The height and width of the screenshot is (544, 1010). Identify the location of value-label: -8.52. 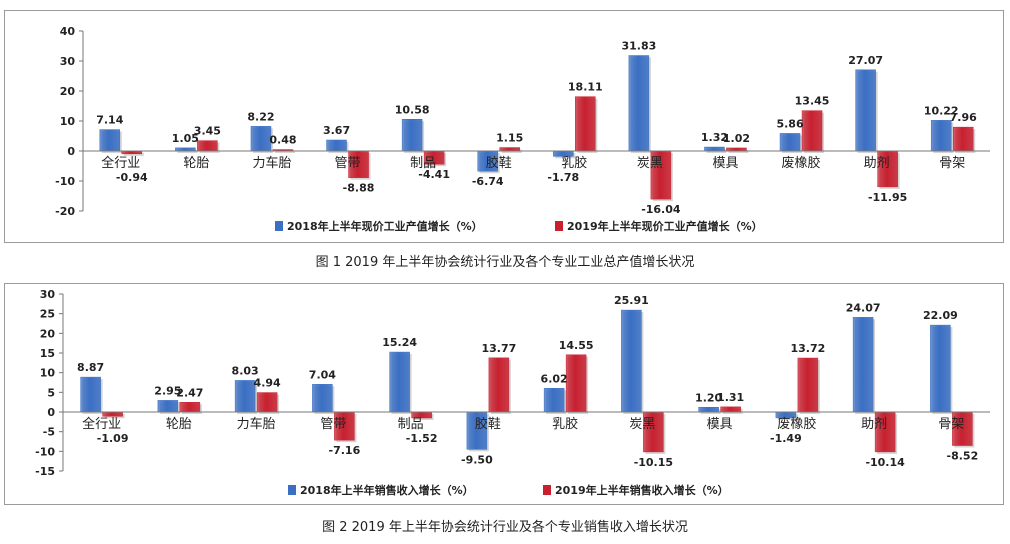
(963, 456).